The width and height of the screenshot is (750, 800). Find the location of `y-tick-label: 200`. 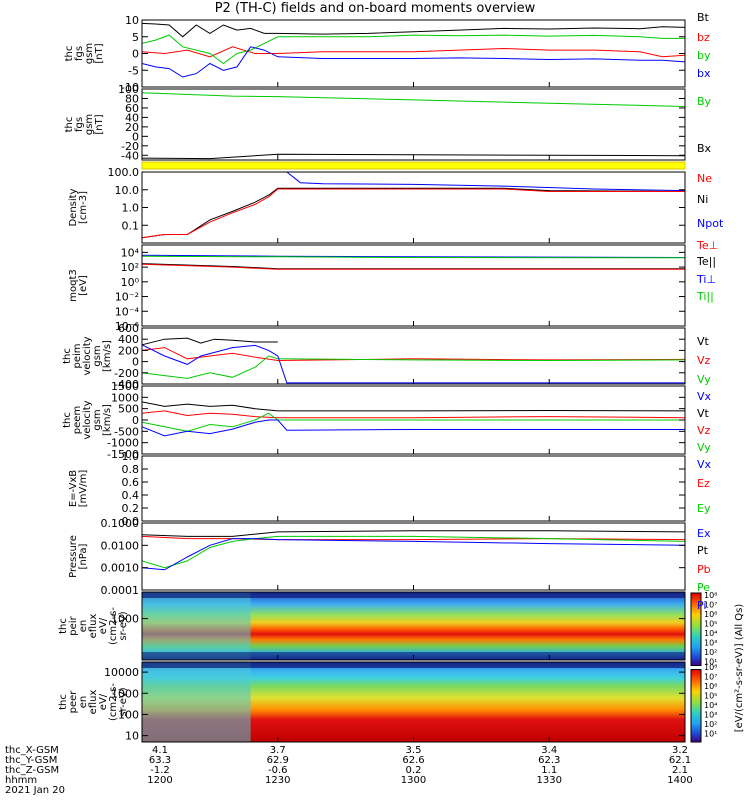

y-tick-label: 200 is located at coordinates (128, 350).